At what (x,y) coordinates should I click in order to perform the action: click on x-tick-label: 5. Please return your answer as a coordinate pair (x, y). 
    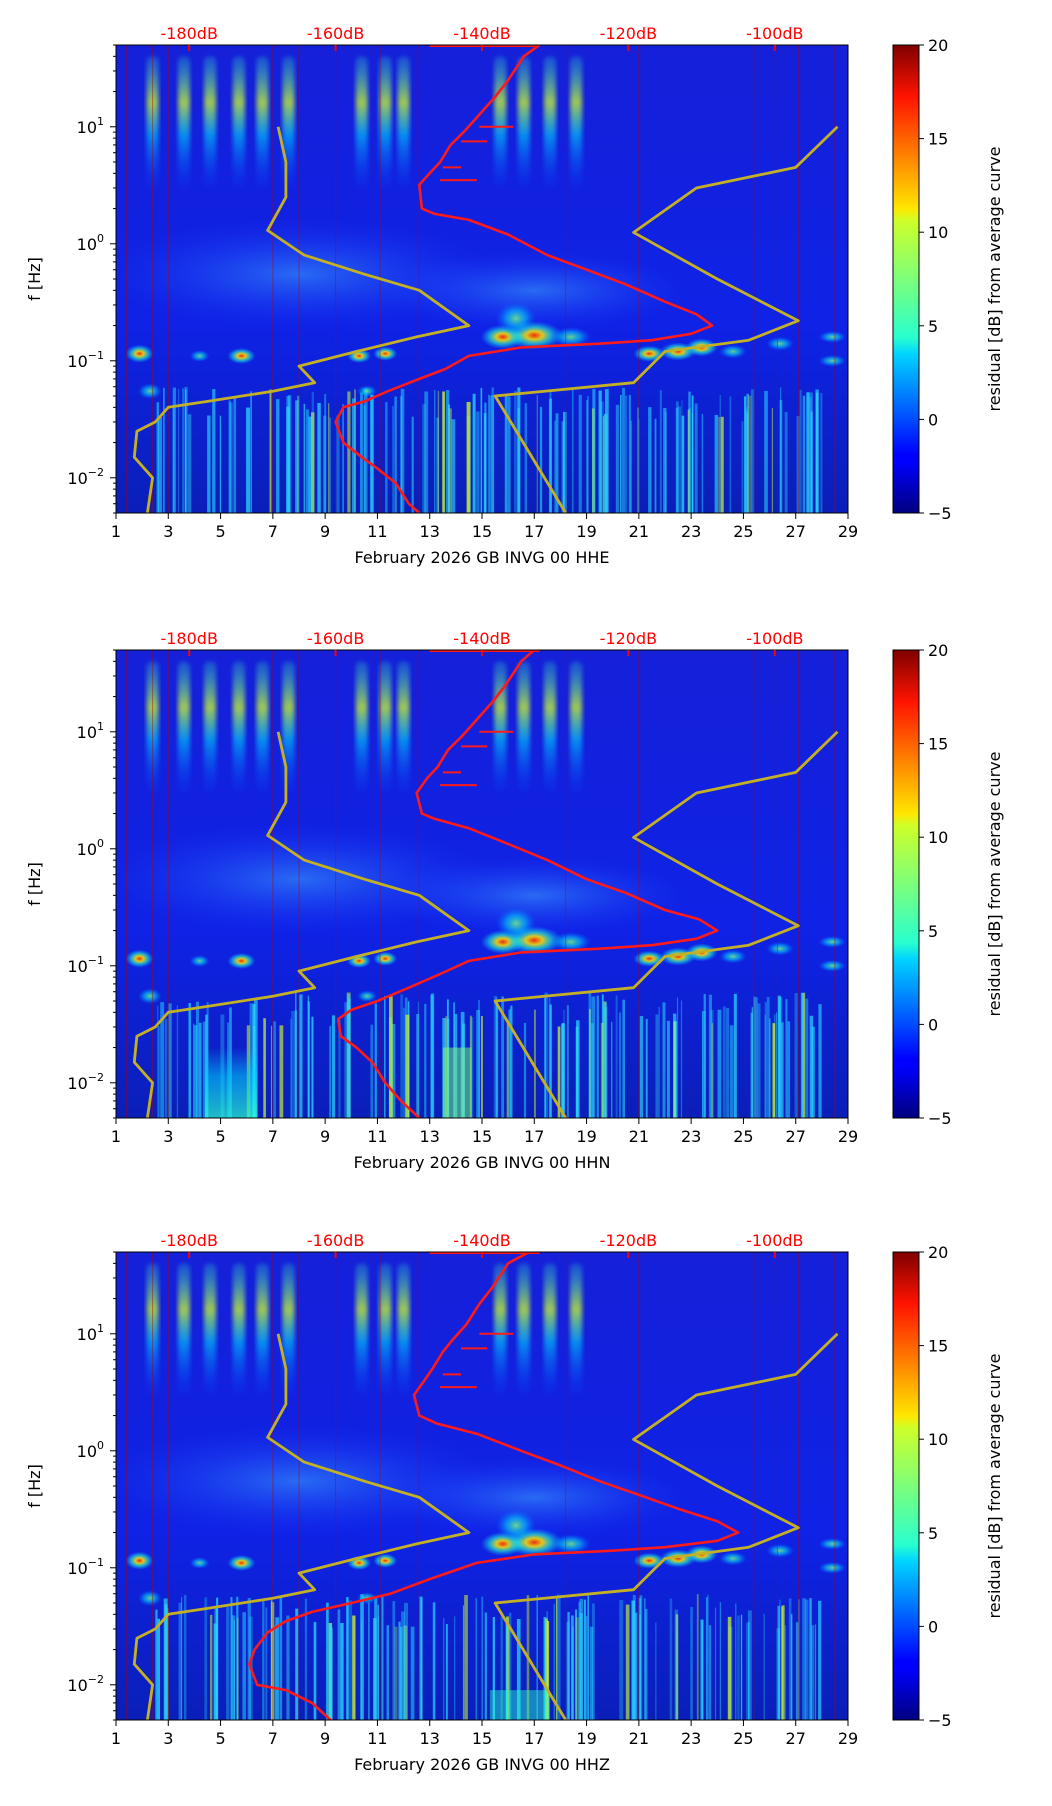
    Looking at the image, I should click on (220, 531).